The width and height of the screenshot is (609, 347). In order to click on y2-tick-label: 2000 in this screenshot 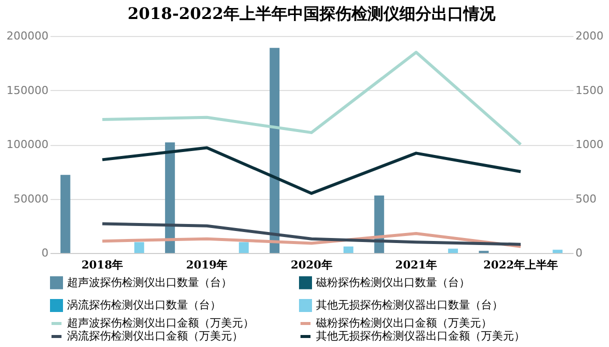, I will do `click(590, 36)`.